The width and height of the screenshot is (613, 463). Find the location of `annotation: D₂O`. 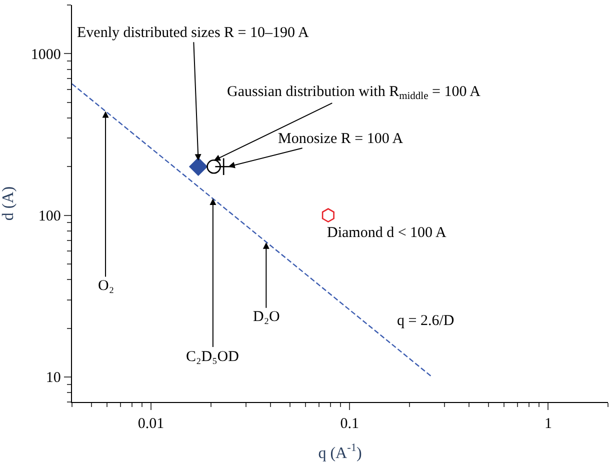

annotation: D₂O is located at coordinates (266, 317).